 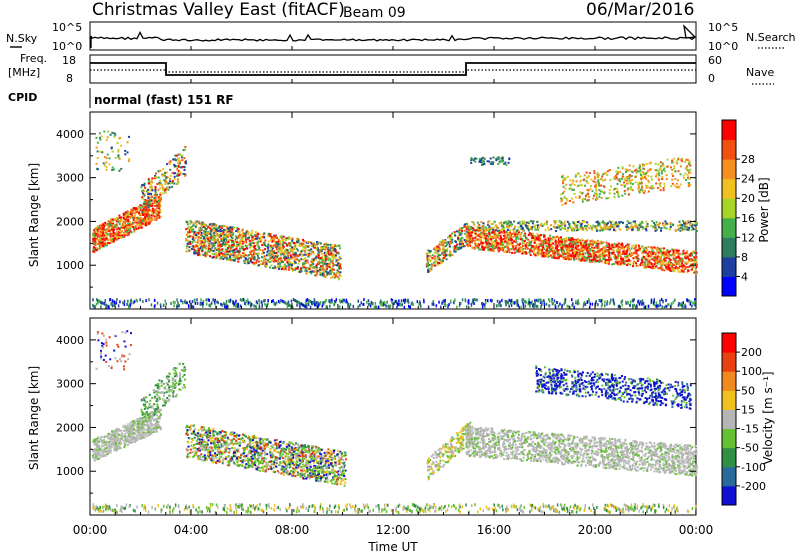 I want to click on freq-label: Freq., so click(x=33, y=58).